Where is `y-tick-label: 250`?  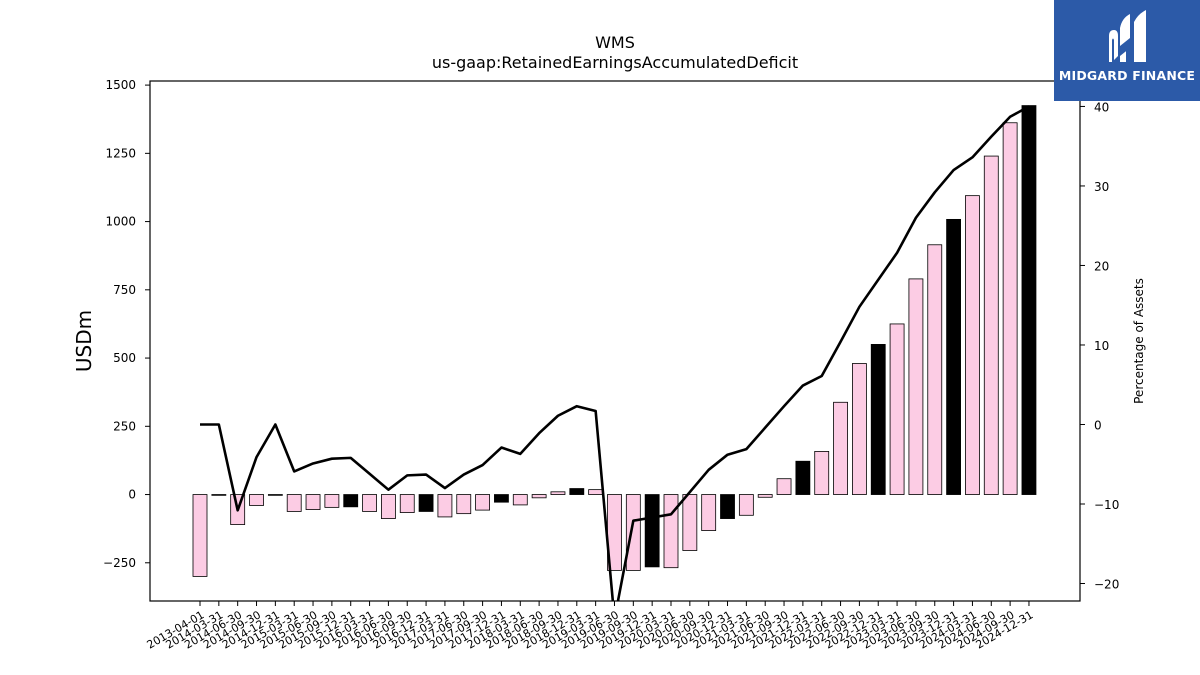
y-tick-label: 250 is located at coordinates (124, 426).